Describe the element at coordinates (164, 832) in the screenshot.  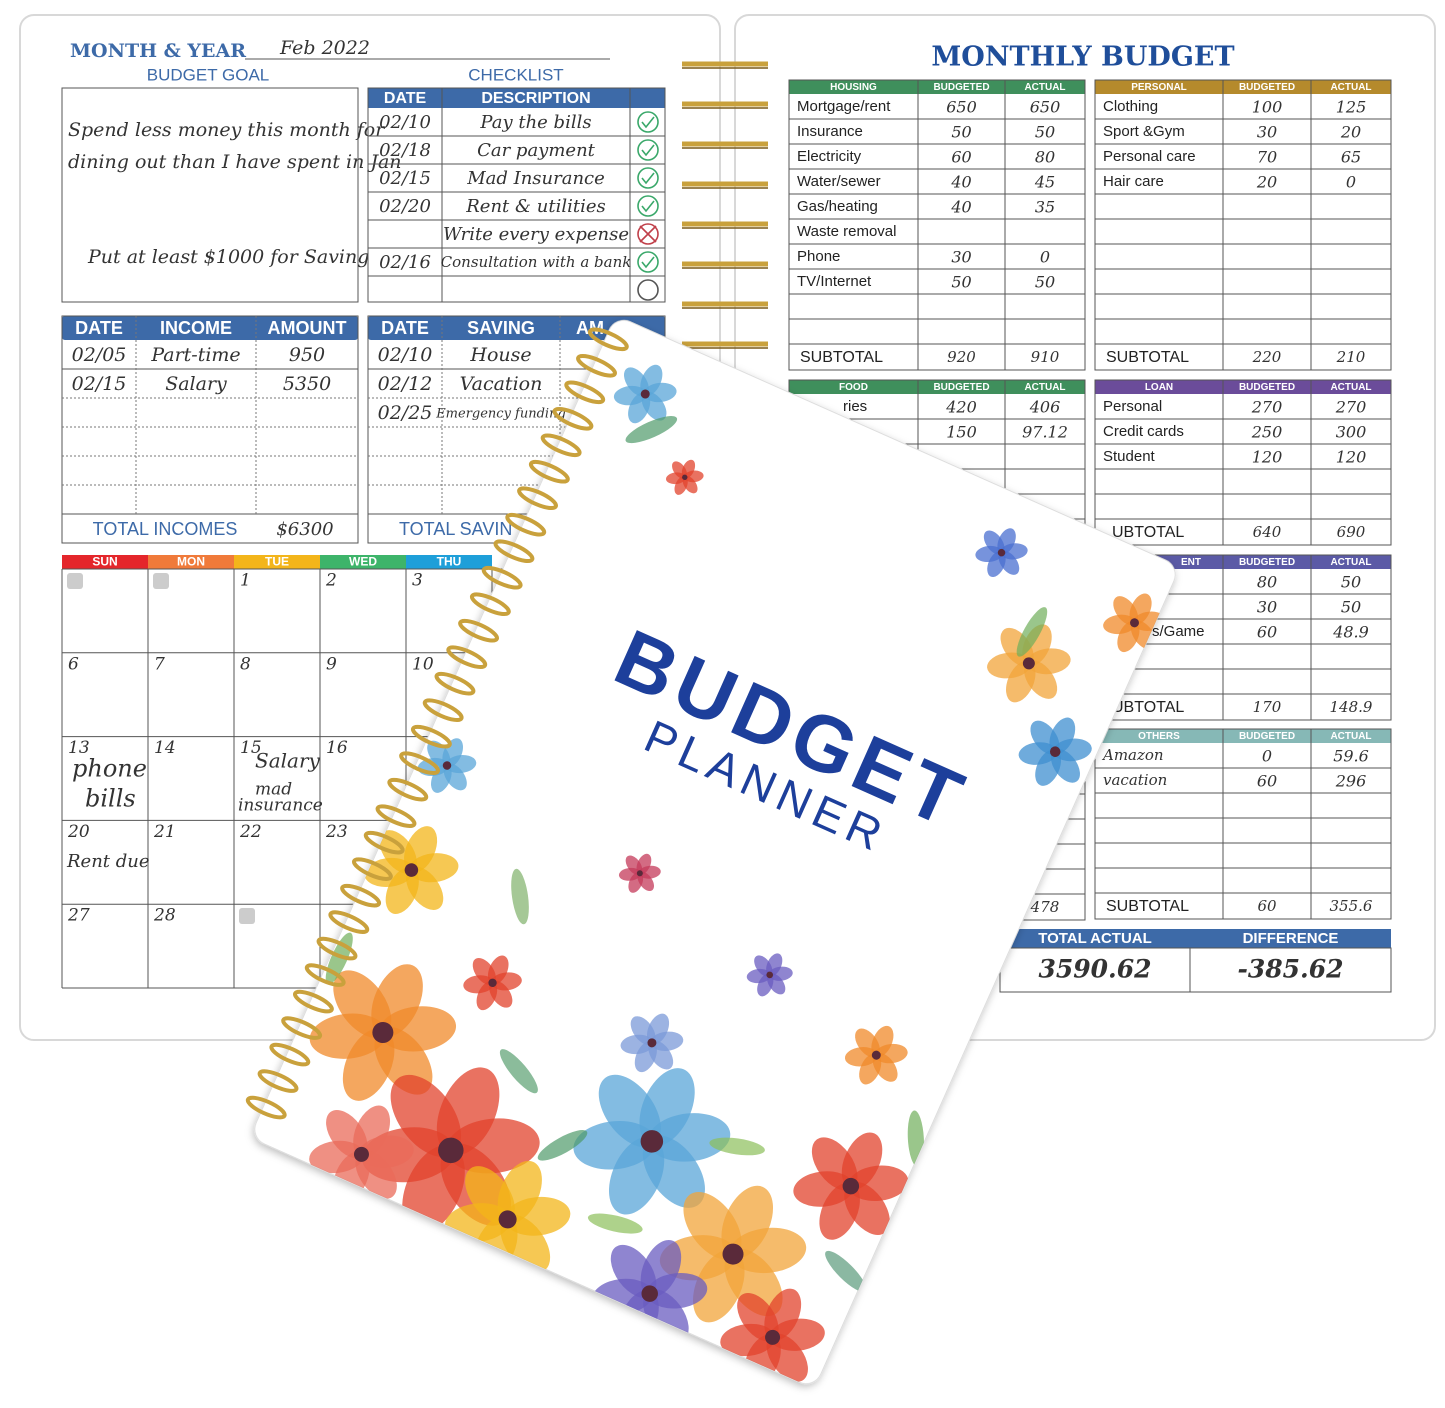
I see `day-number: 21` at that location.